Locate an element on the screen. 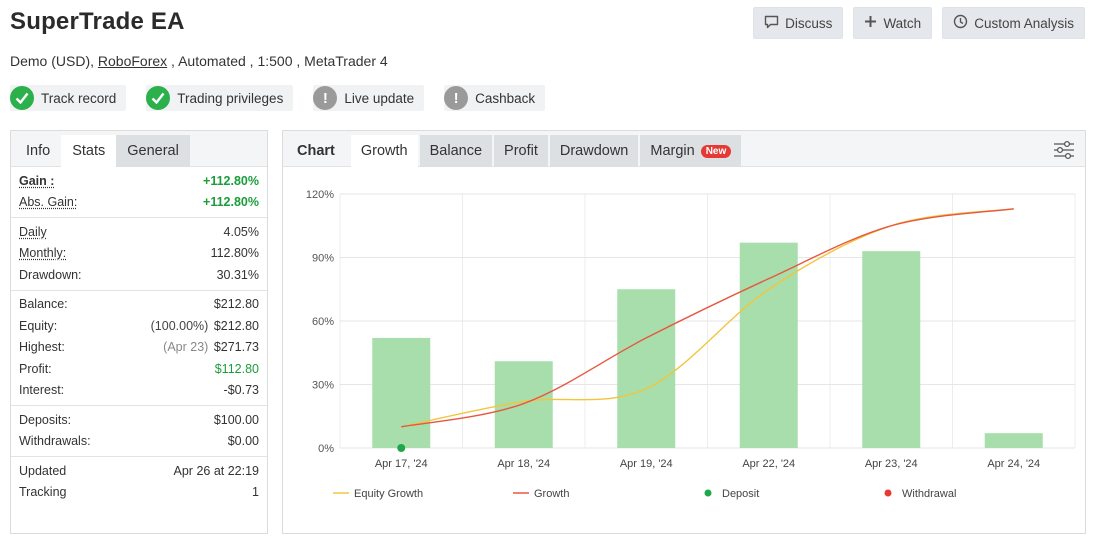 The image size is (1093, 543). legend-label: Growth is located at coordinates (551, 494).